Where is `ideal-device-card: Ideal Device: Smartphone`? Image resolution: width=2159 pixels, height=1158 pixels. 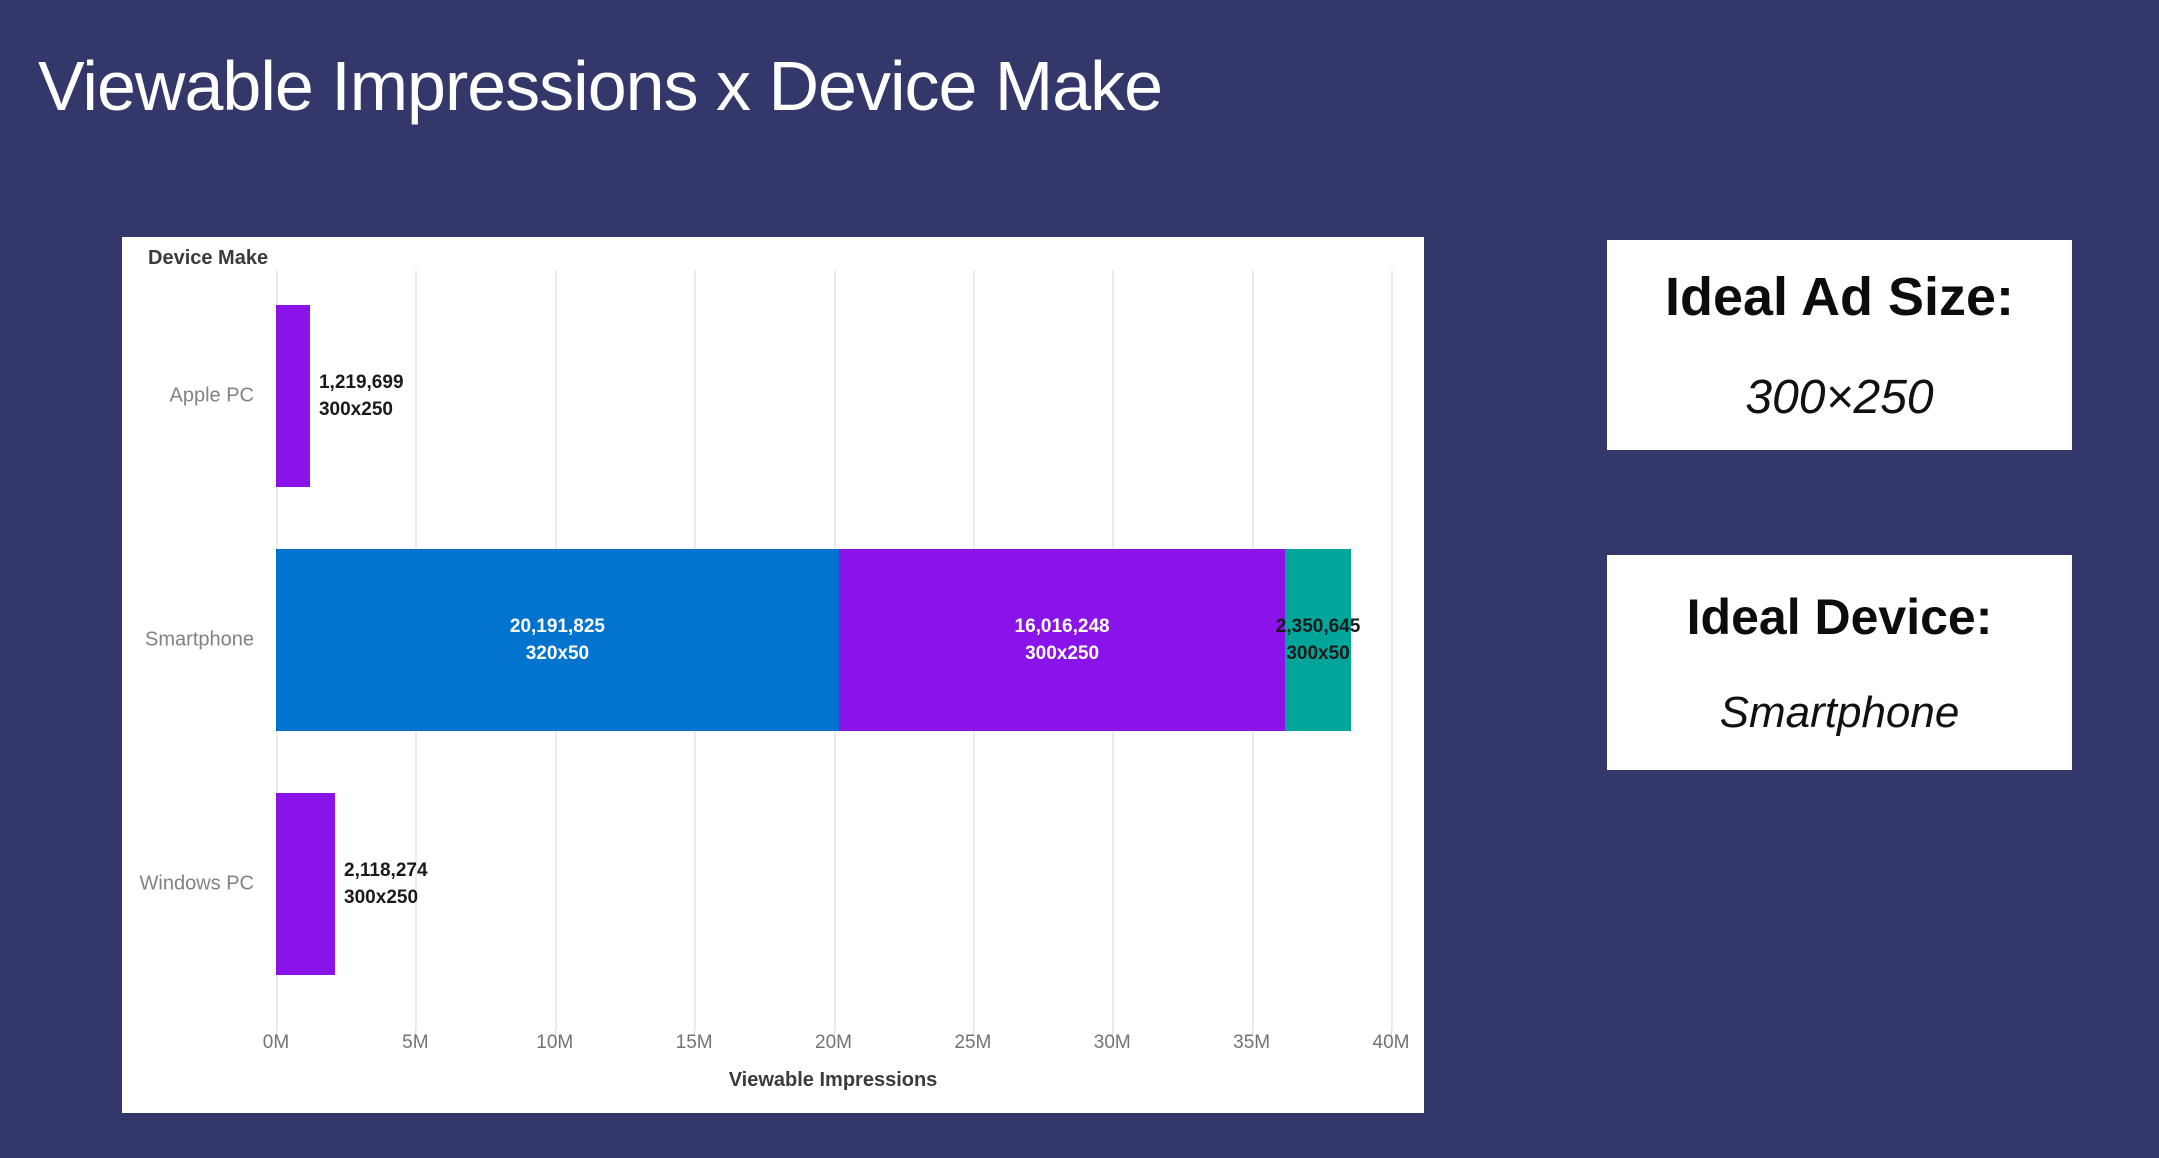 ideal-device-card: Ideal Device: Smartphone is located at coordinates (1839, 662).